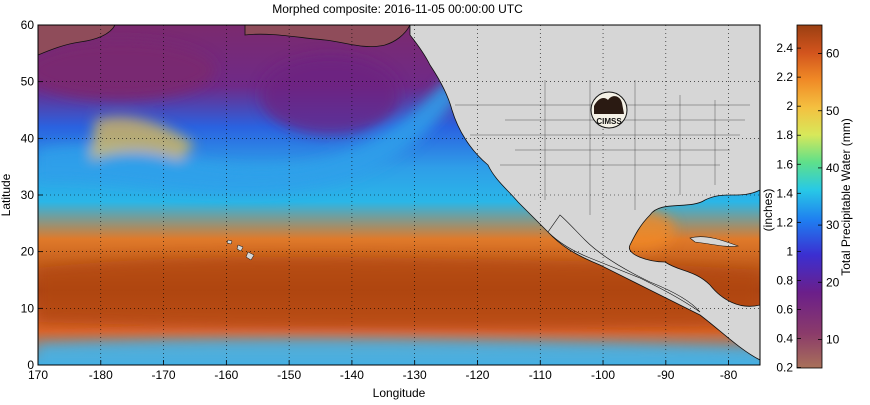 Image resolution: width=870 pixels, height=405 pixels. What do you see at coordinates (784, 77) in the screenshot?
I see `colorbar-inch-tick-label: 2.2` at bounding box center [784, 77].